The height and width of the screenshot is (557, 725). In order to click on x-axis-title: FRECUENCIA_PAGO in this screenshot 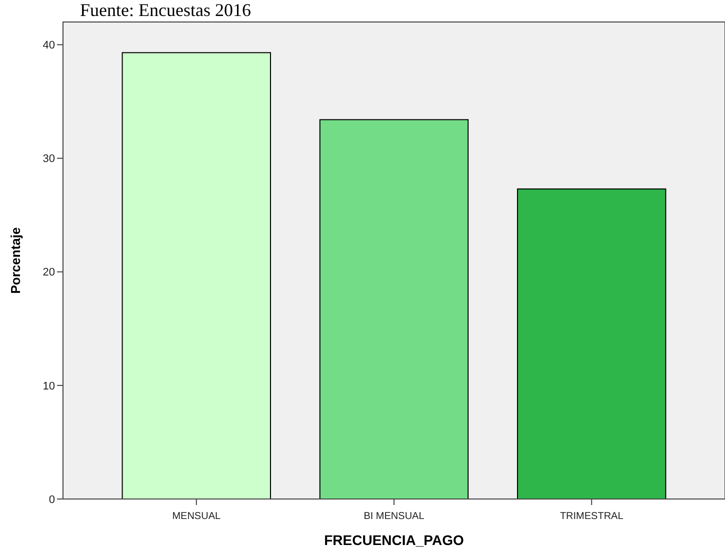, I will do `click(394, 540)`.